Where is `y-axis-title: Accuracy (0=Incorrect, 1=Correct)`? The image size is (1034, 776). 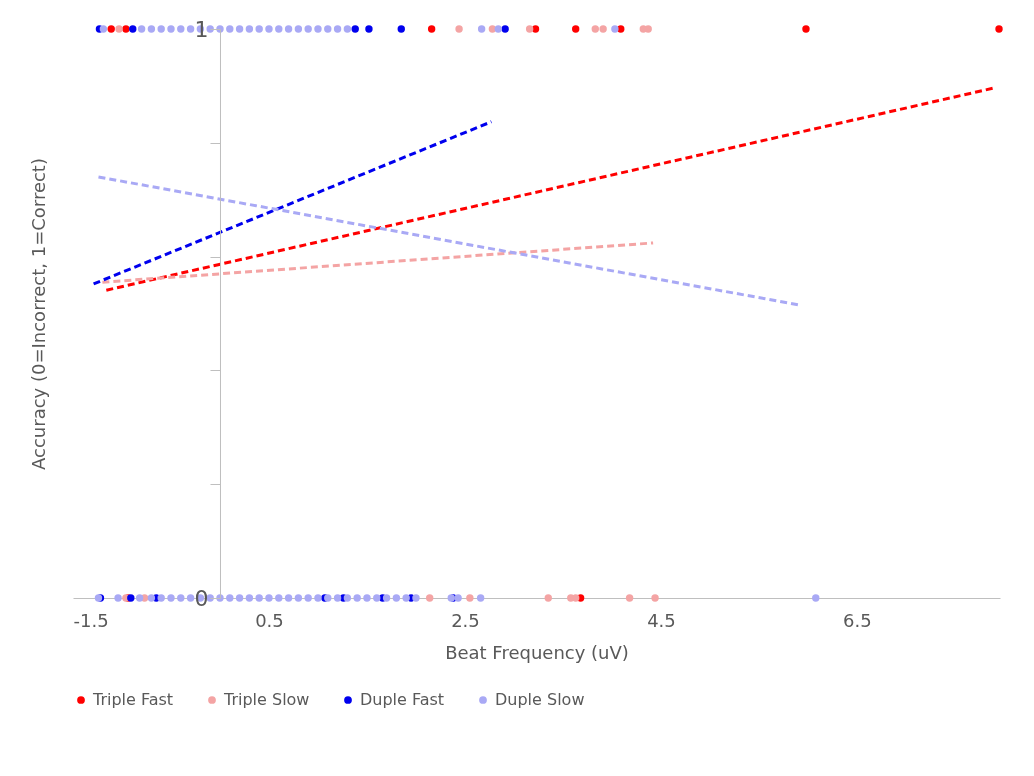
y-axis-title: Accuracy (0=Incorrect, 1=Correct) is located at coordinates (38, 314).